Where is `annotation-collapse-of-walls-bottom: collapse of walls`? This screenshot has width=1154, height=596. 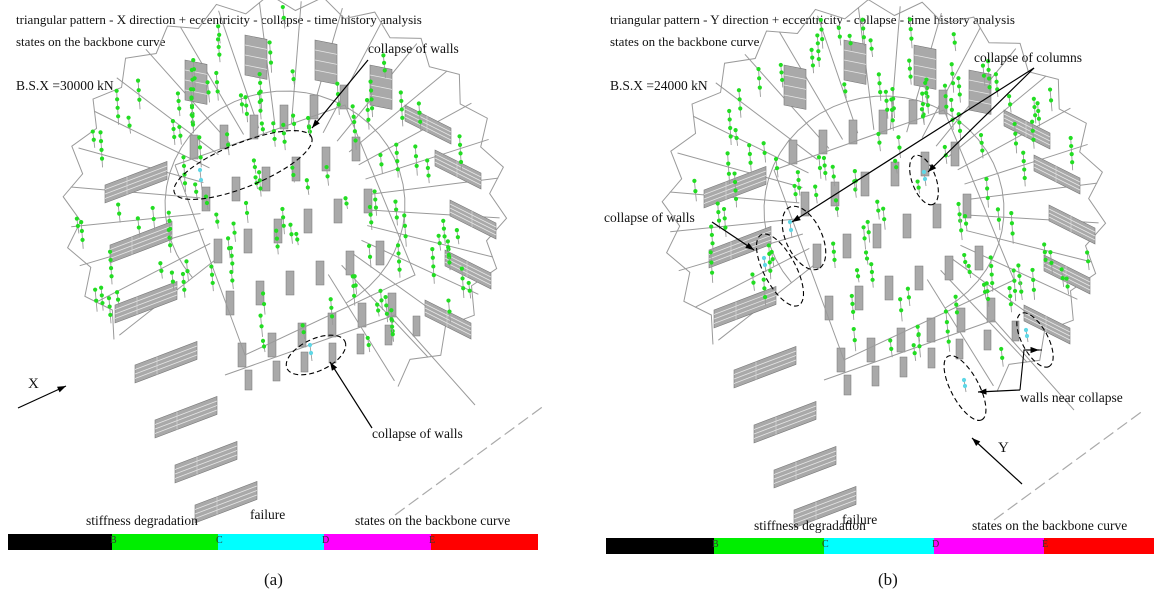
annotation-collapse-of-walls-bottom: collapse of walls is located at coordinates (417, 433).